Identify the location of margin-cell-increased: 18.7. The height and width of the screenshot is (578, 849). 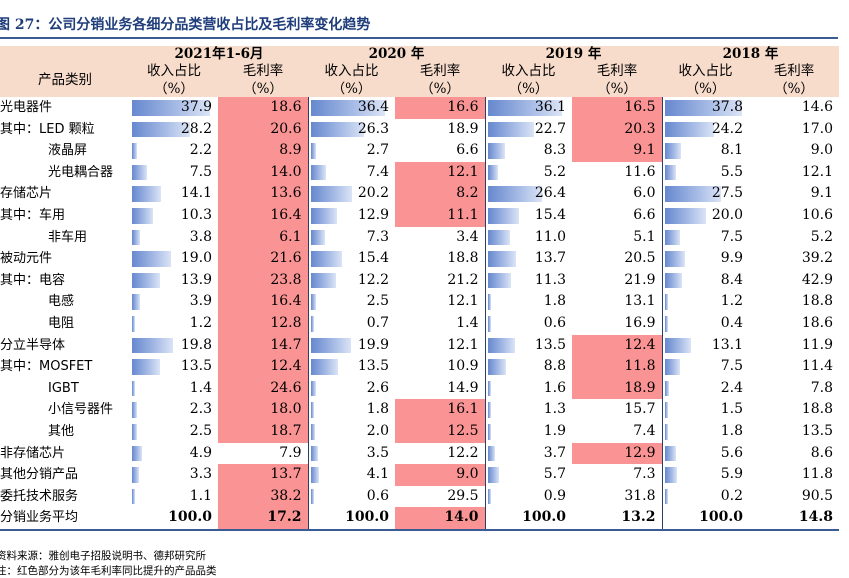
(263, 431).